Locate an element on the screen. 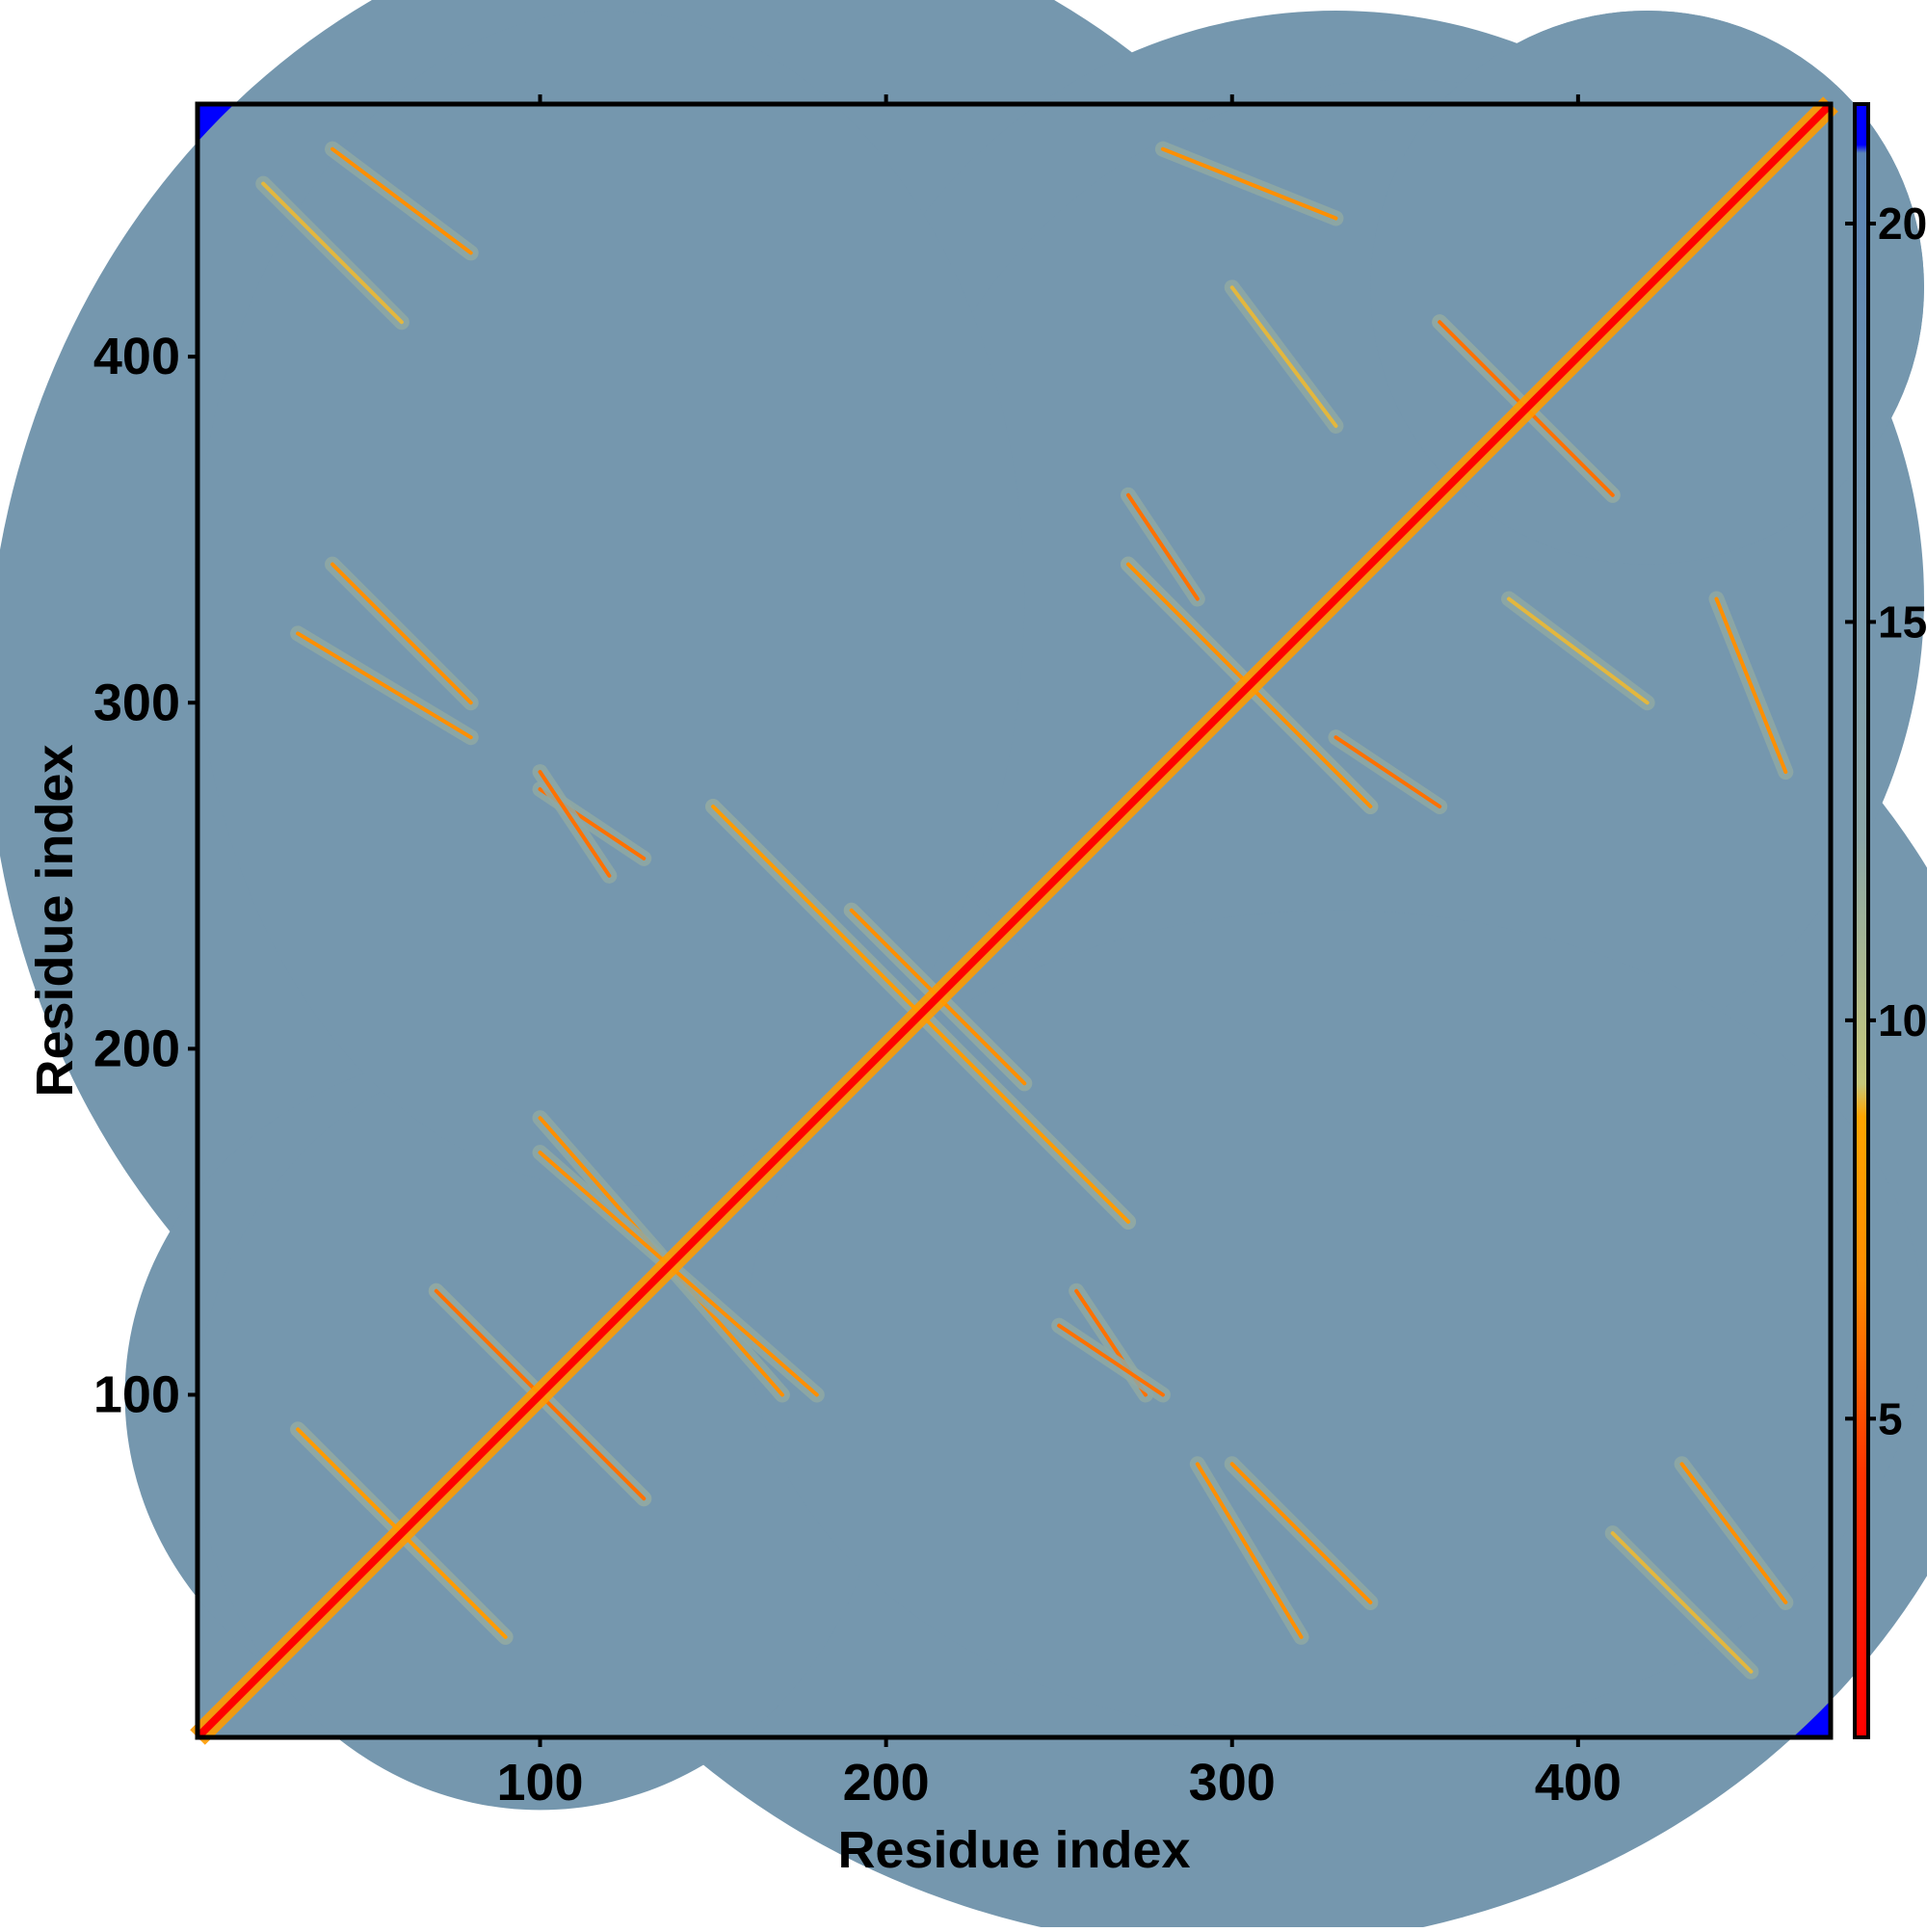 The width and height of the screenshot is (1927, 1932). colorbar-tick-label: 20 is located at coordinates (1902, 223).